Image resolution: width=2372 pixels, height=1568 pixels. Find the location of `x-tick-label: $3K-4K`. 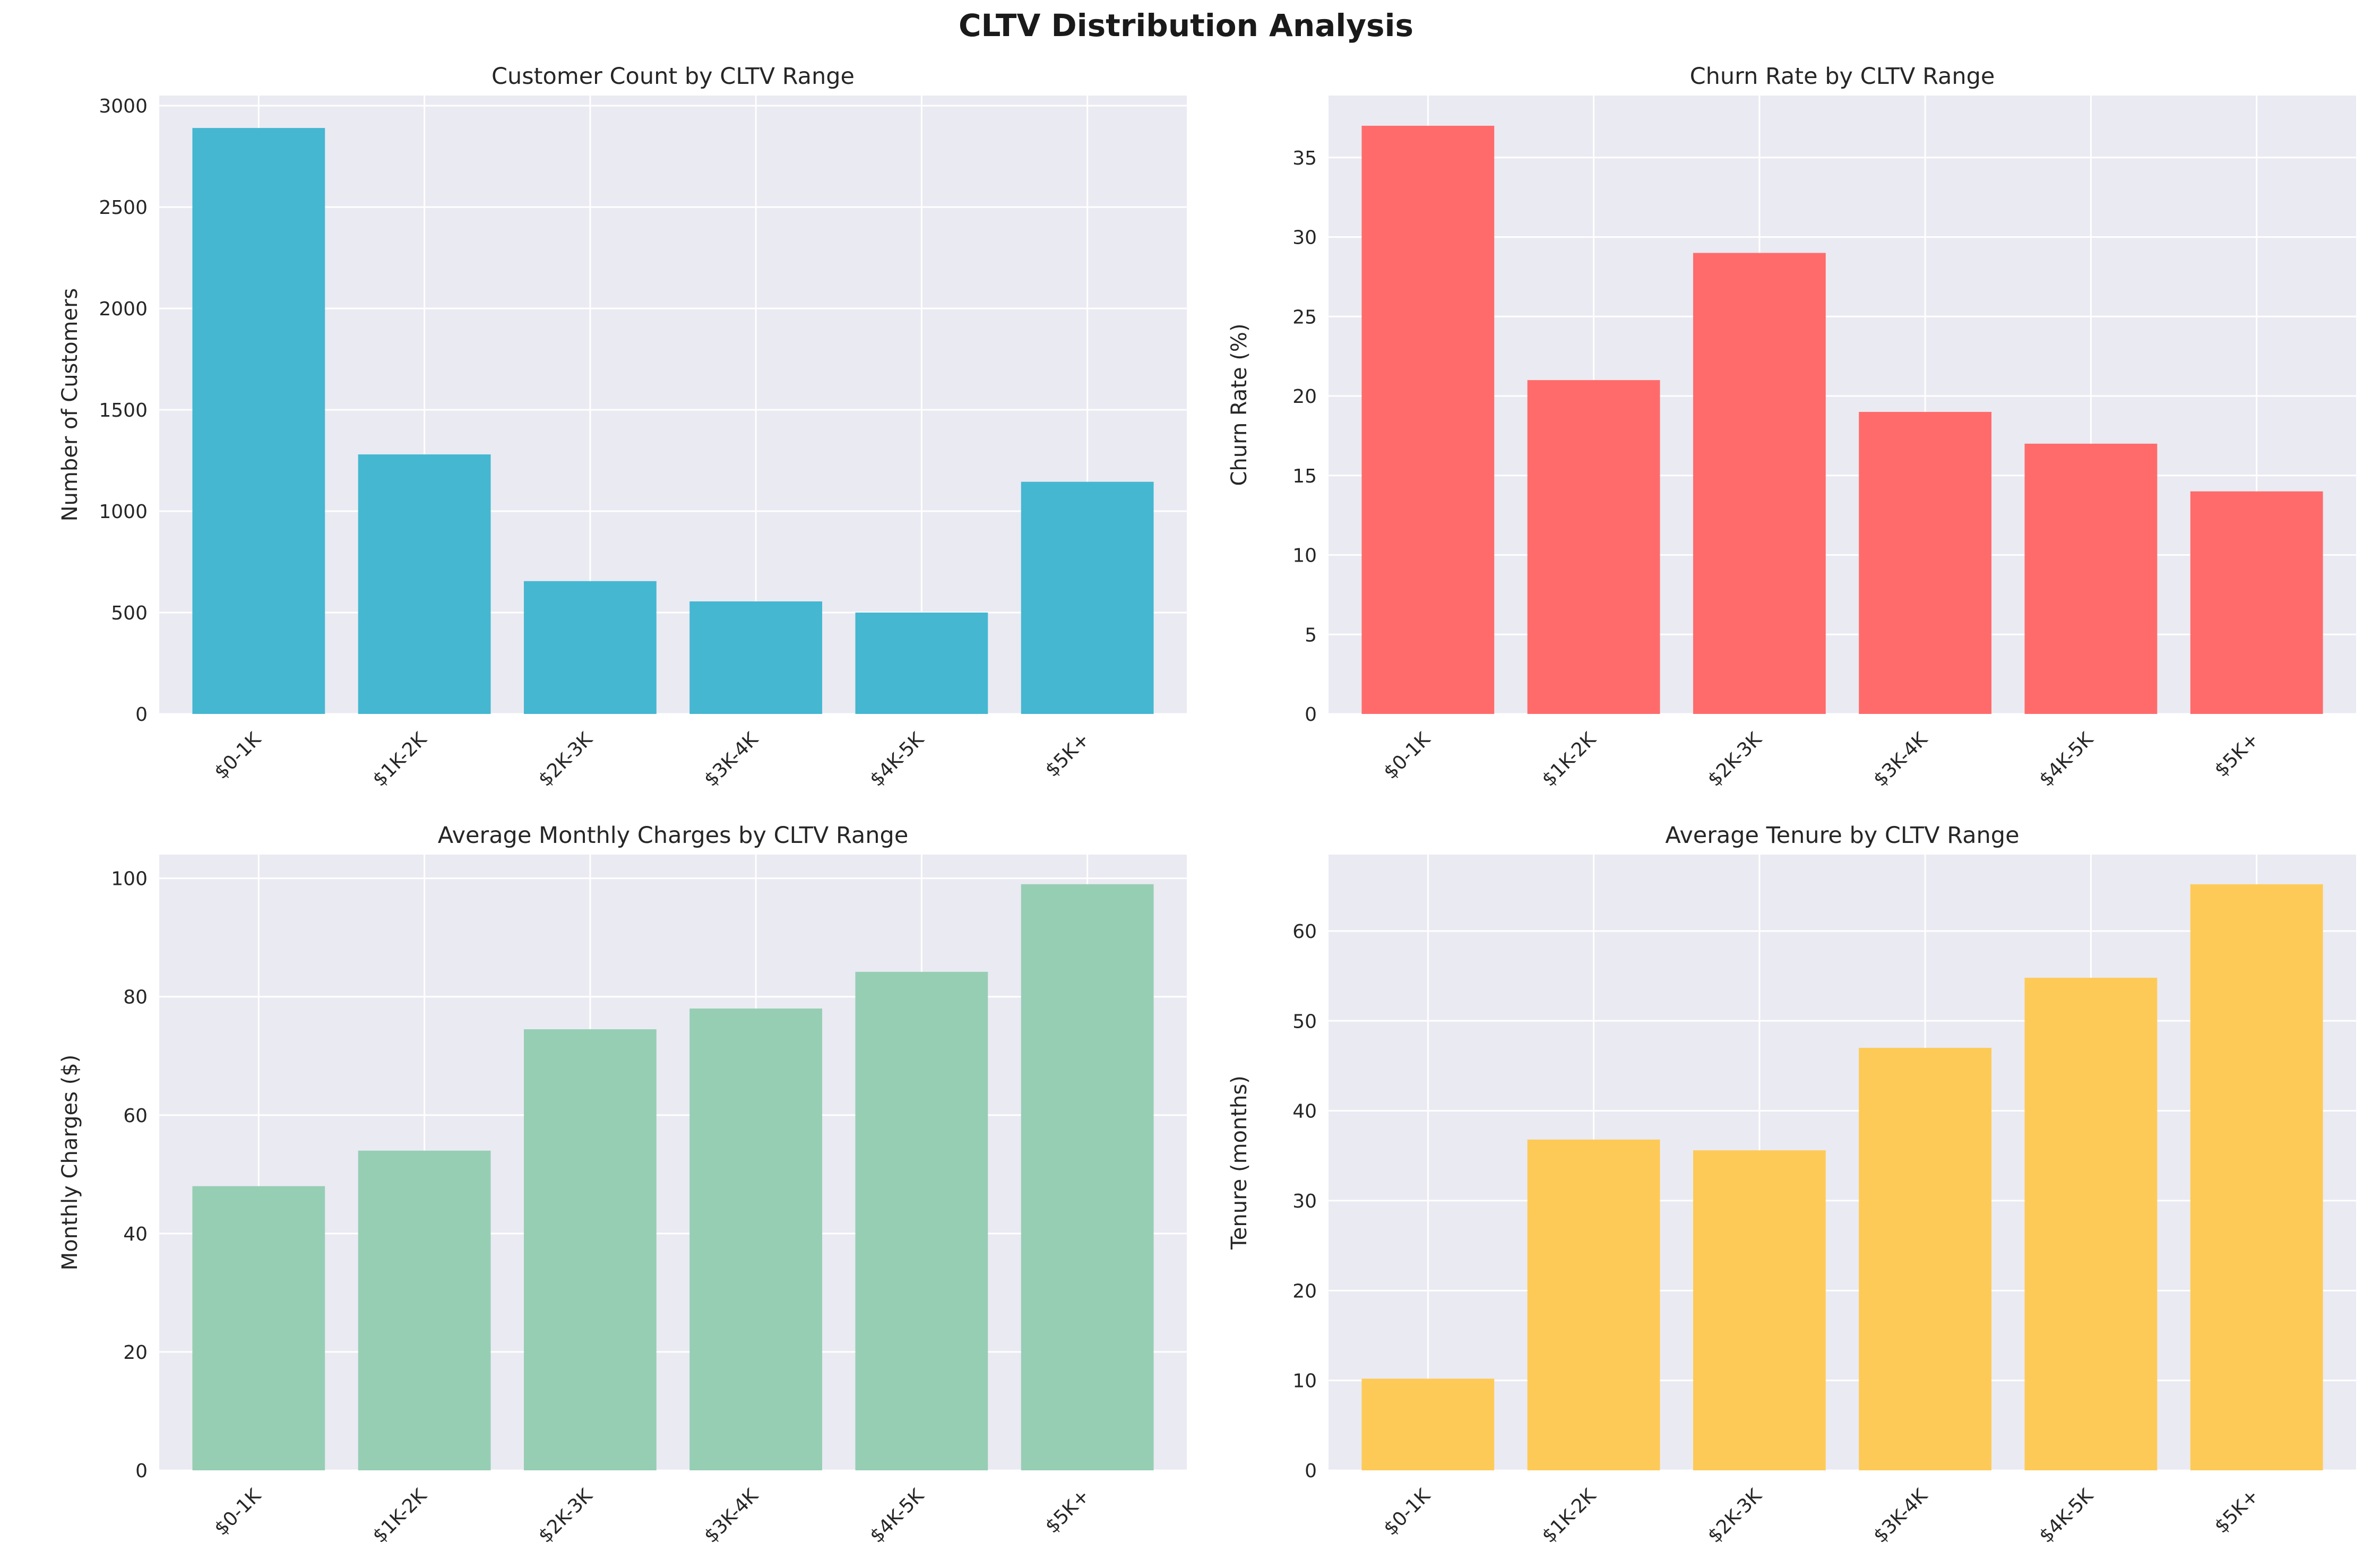

x-tick-label: $3K-4K is located at coordinates (1900, 1516).